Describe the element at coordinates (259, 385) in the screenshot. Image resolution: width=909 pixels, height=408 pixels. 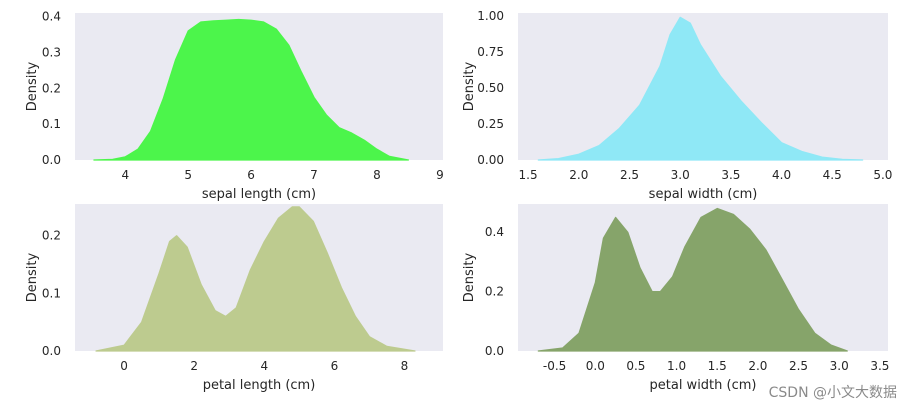
I see `x-axis-label: petal length (cm)` at that location.